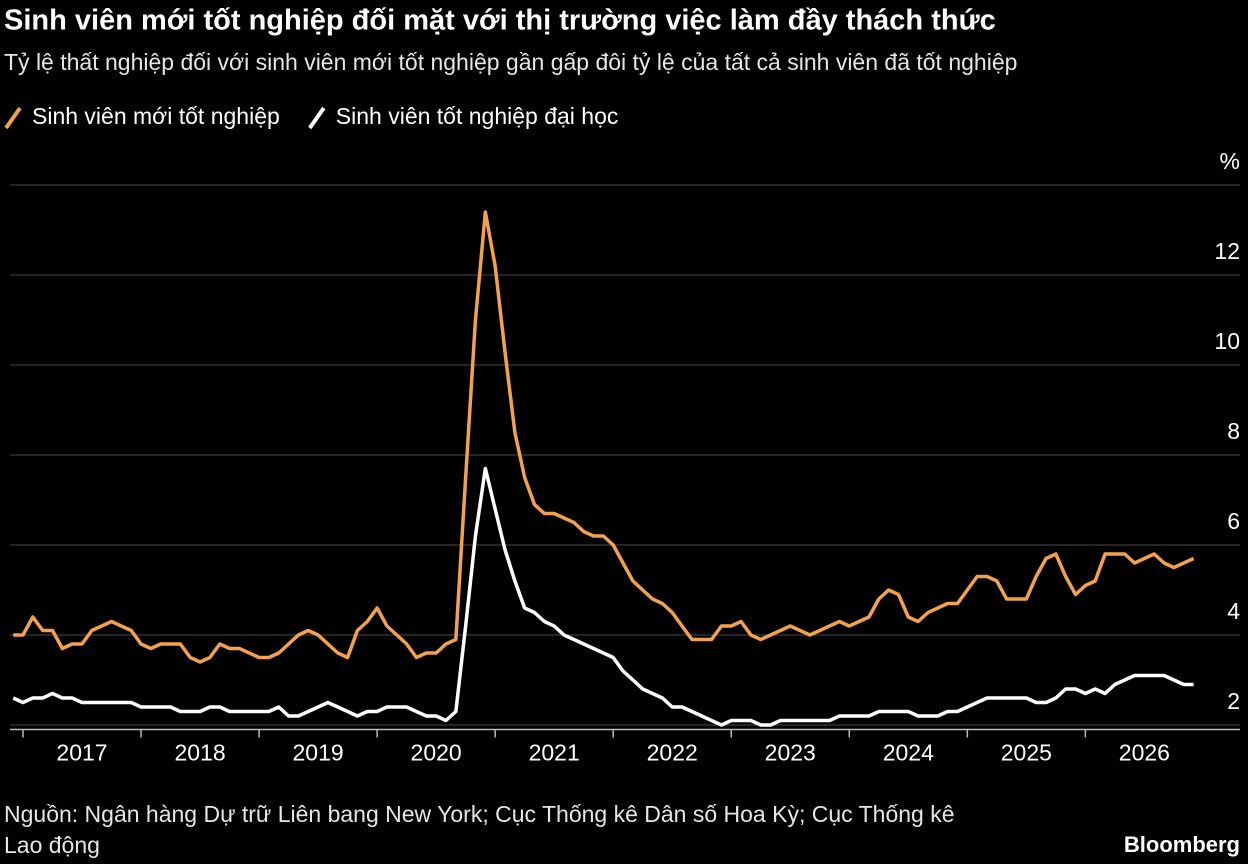  What do you see at coordinates (1233, 611) in the screenshot?
I see `y-tick-label: 4` at bounding box center [1233, 611].